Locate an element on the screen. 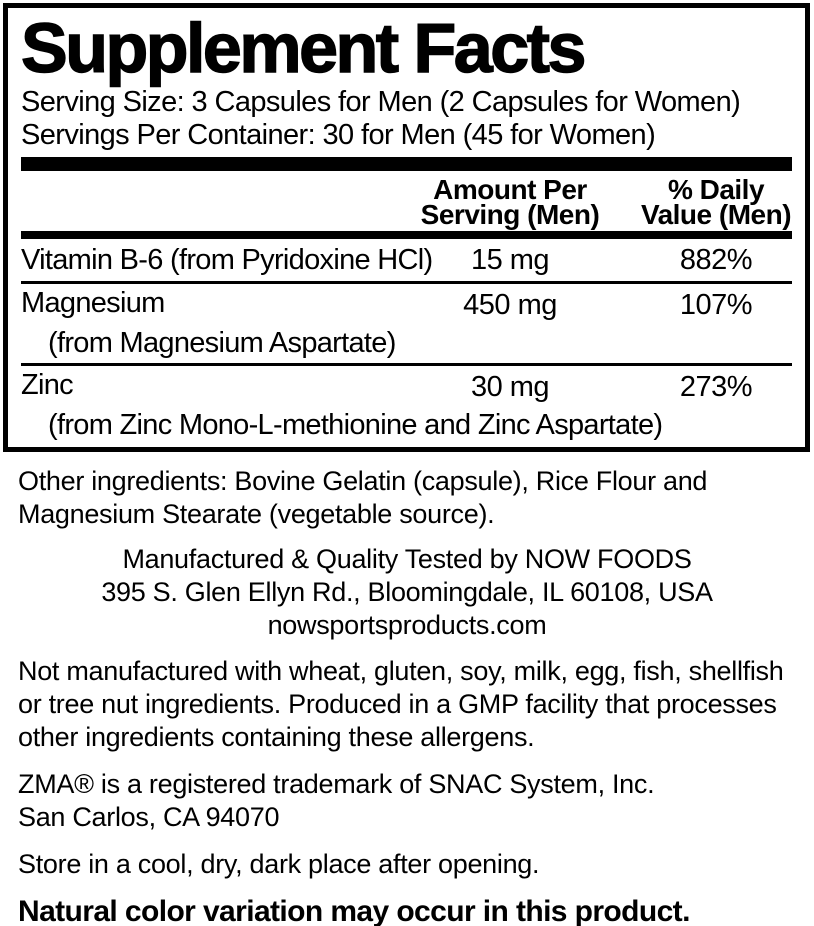  column-header-daily-value-line2: Value (Men) is located at coordinates (716, 214).